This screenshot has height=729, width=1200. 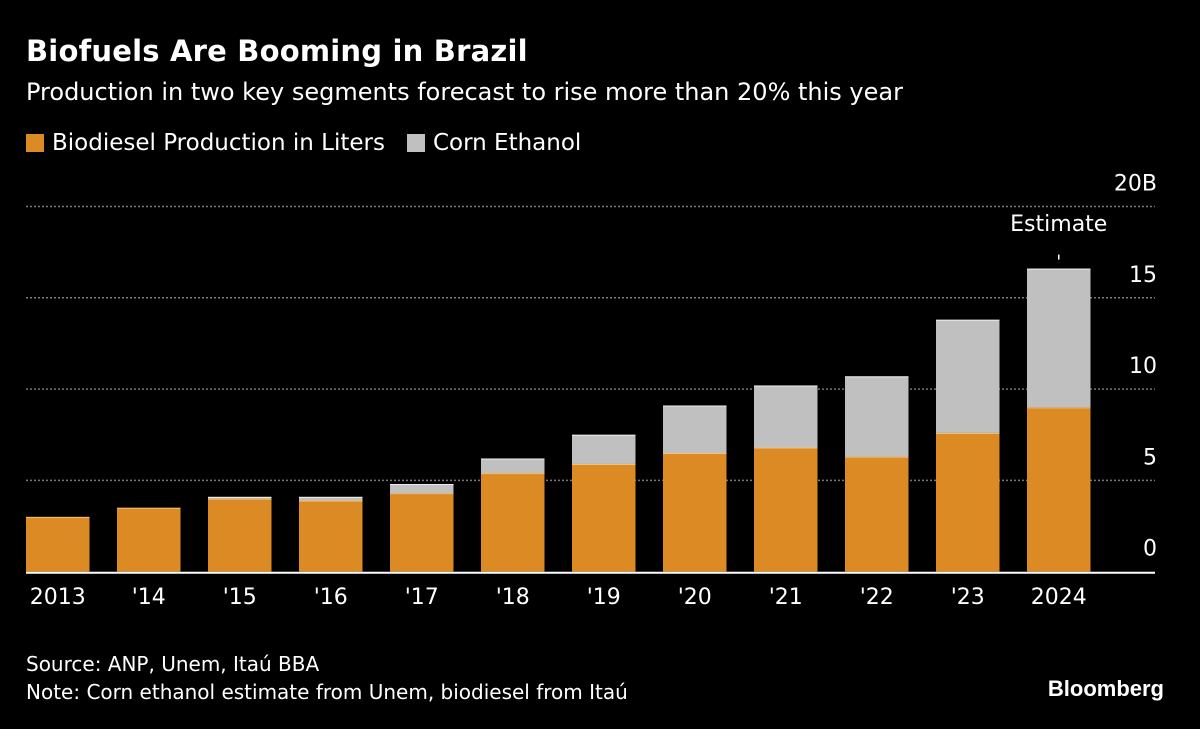 I want to click on y-tick-label: 15, so click(x=1143, y=275).